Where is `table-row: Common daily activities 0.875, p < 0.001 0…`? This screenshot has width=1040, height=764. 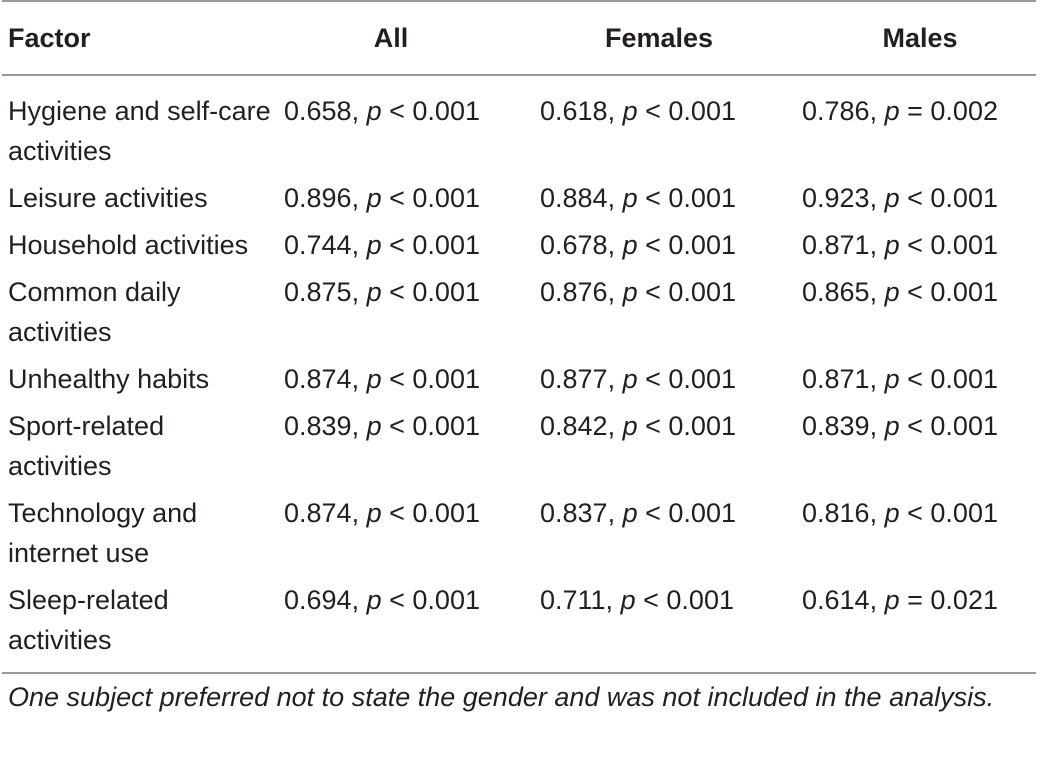
table-row: Common daily activities 0.875, p < 0.001 0… is located at coordinates (519, 311).